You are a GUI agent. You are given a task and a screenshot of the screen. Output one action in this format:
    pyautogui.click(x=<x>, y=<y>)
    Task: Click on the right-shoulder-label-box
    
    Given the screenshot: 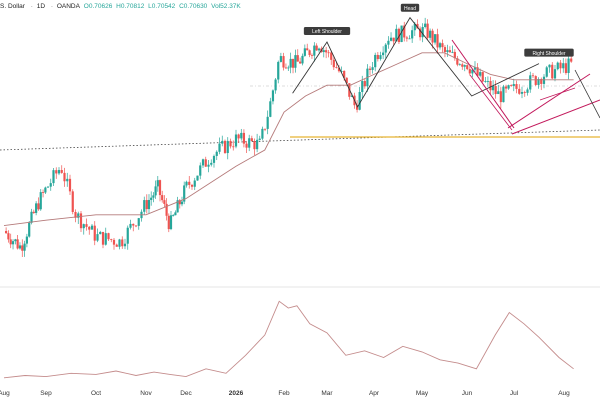 What is the action you would take?
    pyautogui.click(x=549, y=52)
    